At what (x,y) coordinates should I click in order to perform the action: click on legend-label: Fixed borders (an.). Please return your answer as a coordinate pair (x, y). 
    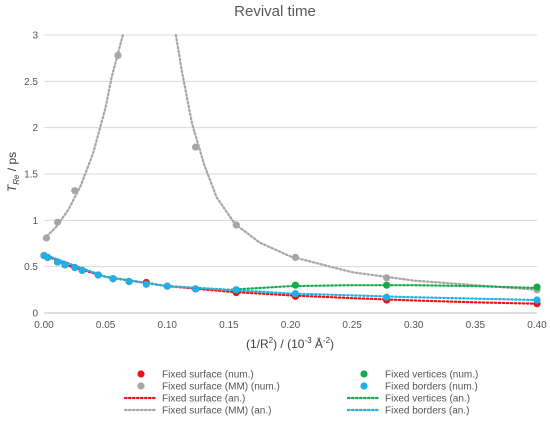
    Looking at the image, I should click on (427, 411).